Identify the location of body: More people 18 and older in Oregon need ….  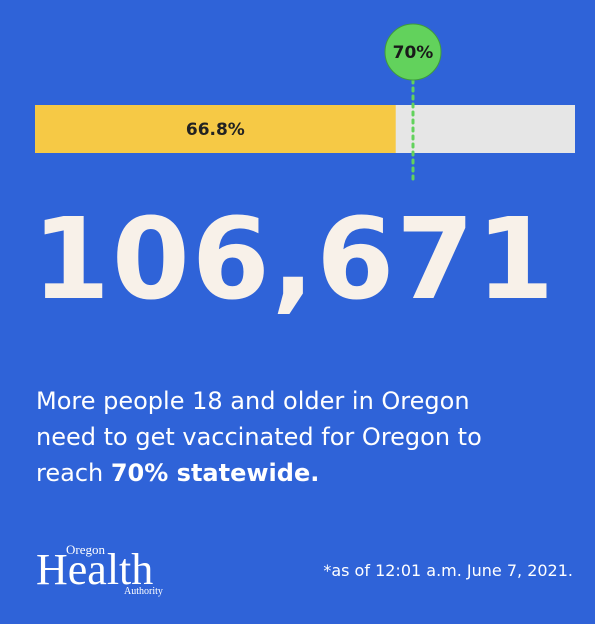
(259, 437).